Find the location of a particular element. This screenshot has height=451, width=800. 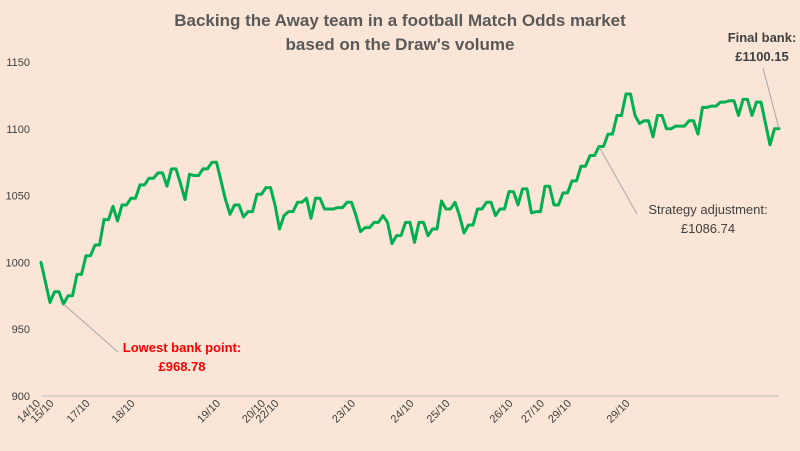

x-tick-label: 24/10 is located at coordinates (403, 412).